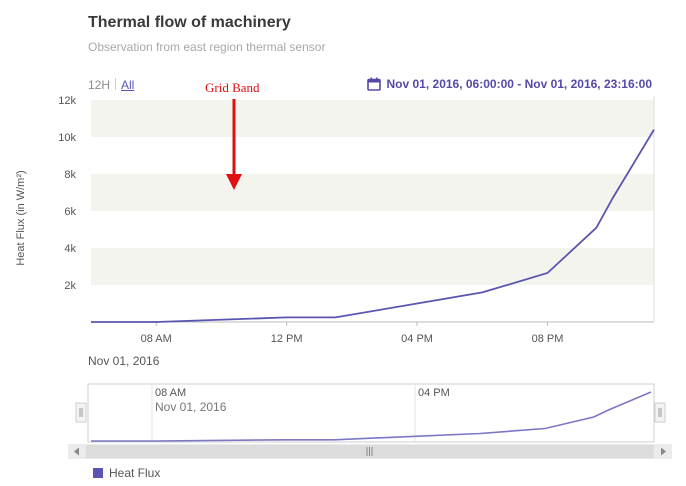 Image resolution: width=686 pixels, height=486 pixels. I want to click on legend: Heat Flux, so click(126, 473).